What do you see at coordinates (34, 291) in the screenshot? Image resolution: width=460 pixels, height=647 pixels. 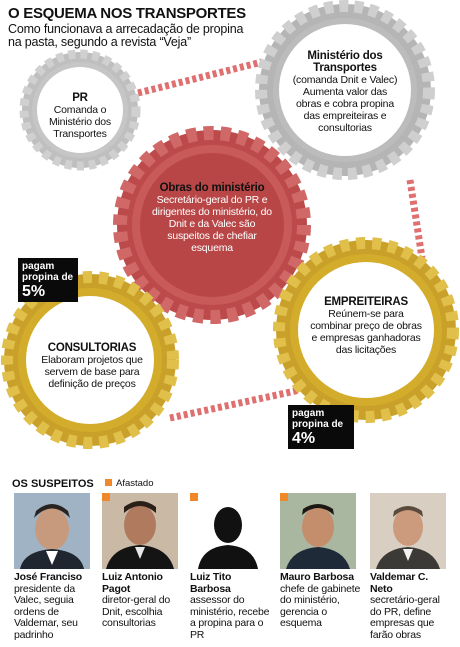 I see `badge-consultorias-value: 5%` at bounding box center [34, 291].